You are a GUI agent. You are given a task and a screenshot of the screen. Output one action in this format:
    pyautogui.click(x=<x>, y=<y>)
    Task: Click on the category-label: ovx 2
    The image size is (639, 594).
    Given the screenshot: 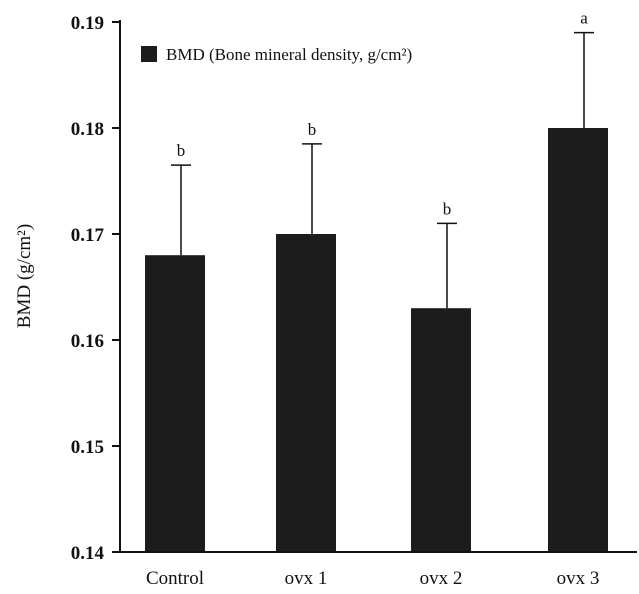 What is the action you would take?
    pyautogui.click(x=441, y=578)
    